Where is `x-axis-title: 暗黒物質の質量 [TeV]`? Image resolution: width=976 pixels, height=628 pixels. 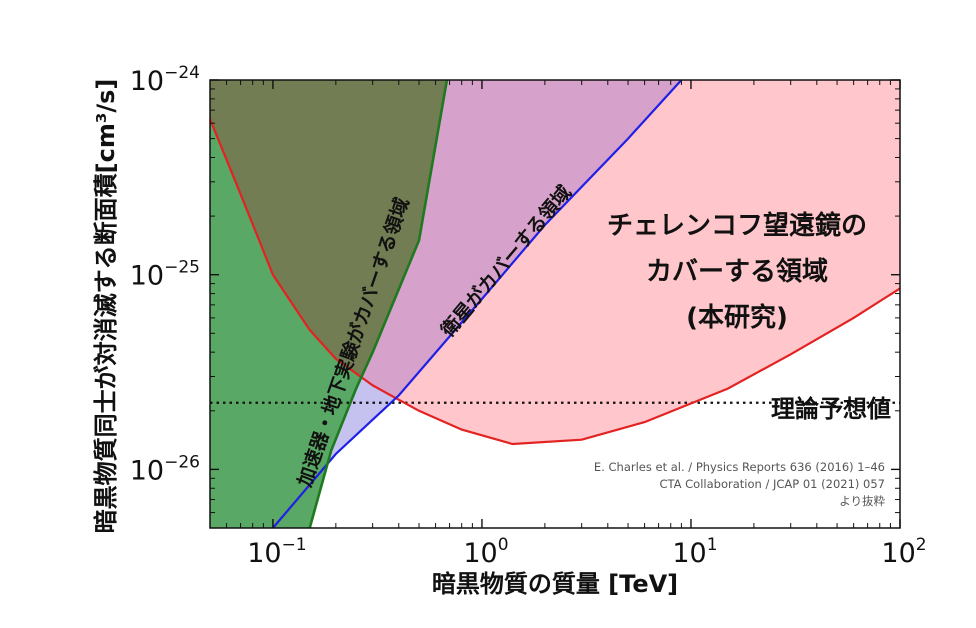 x-axis-title: 暗黒物質の質量 [TeV] is located at coordinates (555, 584).